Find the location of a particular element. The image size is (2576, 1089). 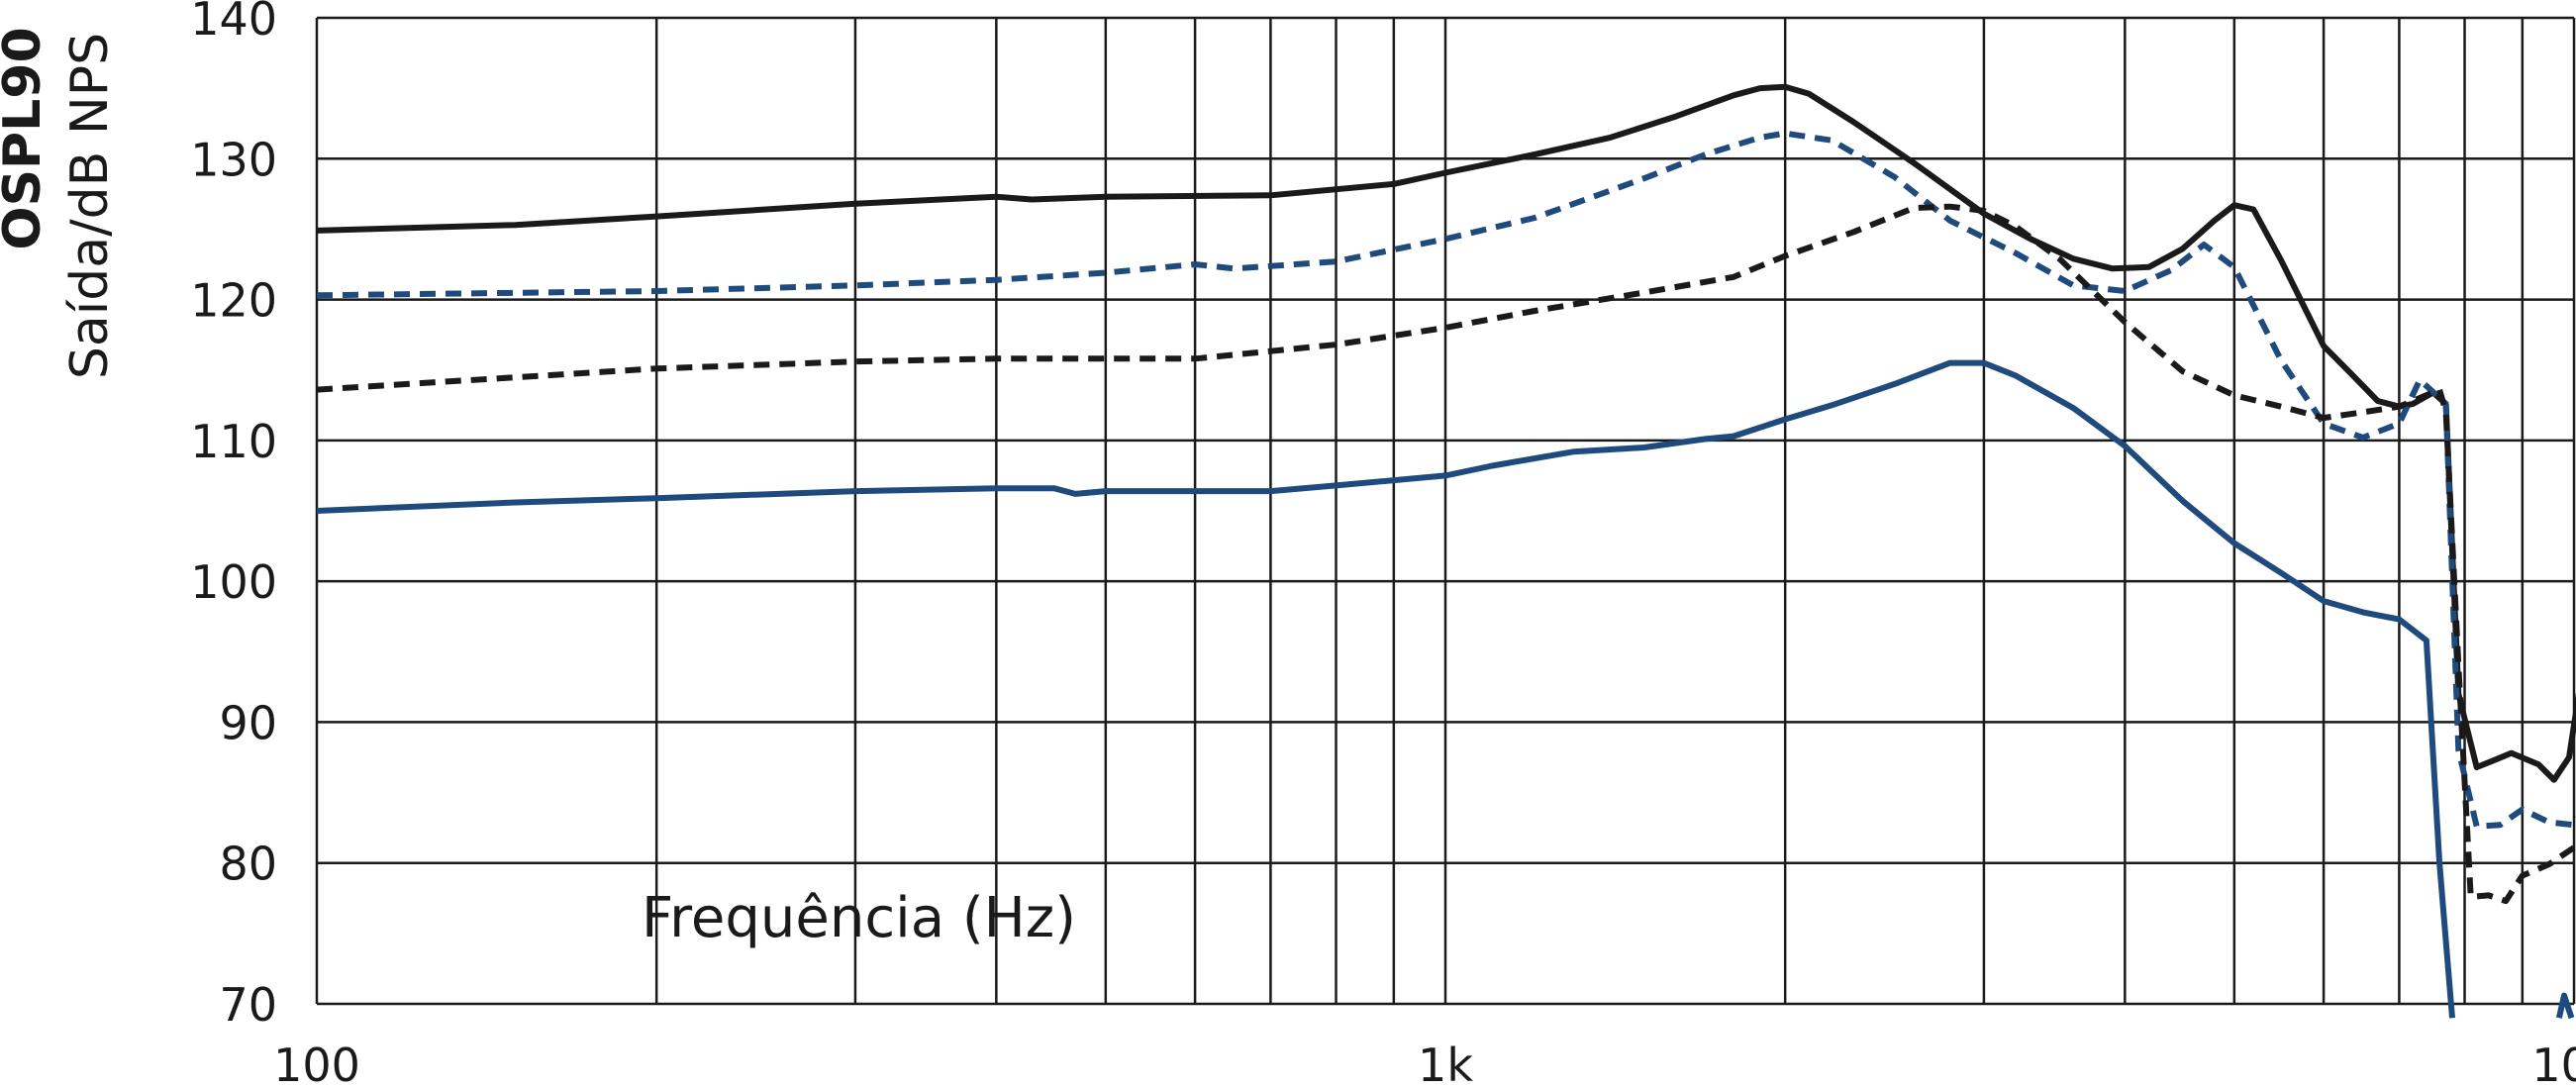

y-tick-label: 110 is located at coordinates (234, 442).